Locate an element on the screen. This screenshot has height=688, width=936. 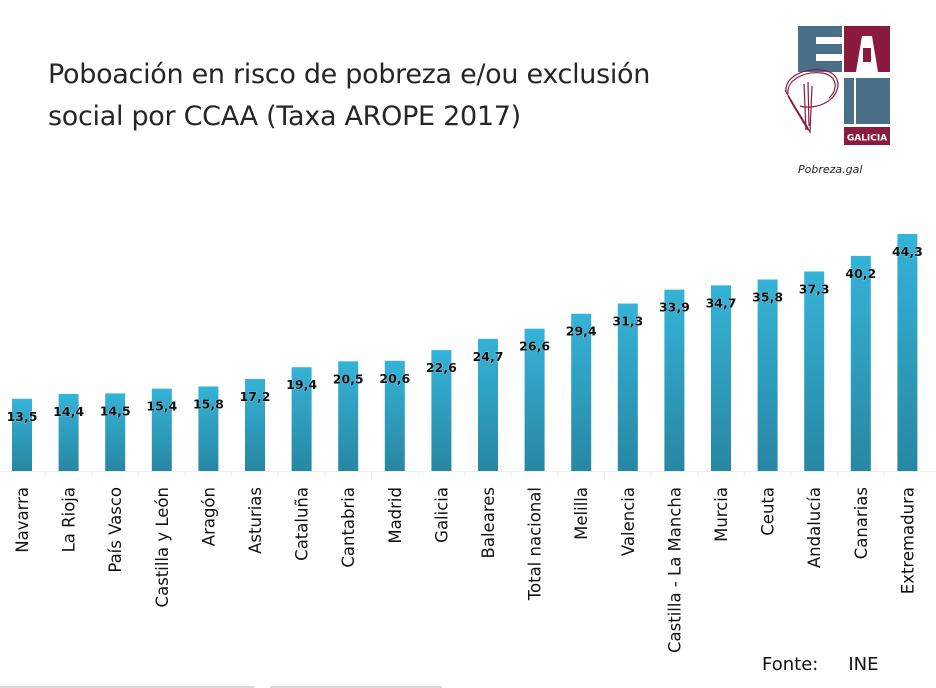
data-label: 35,8 is located at coordinates (767, 296).